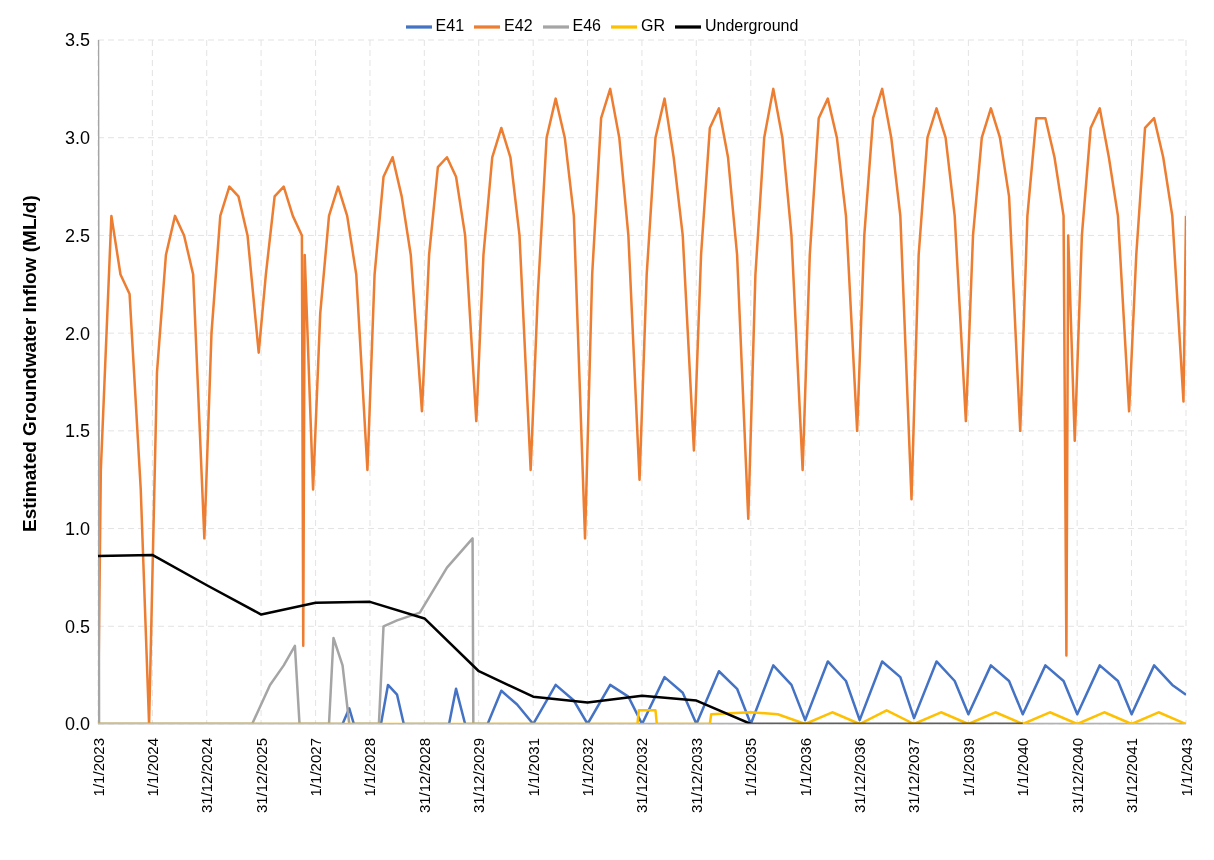  I want to click on y-tick-label: 0.5, so click(77, 626).